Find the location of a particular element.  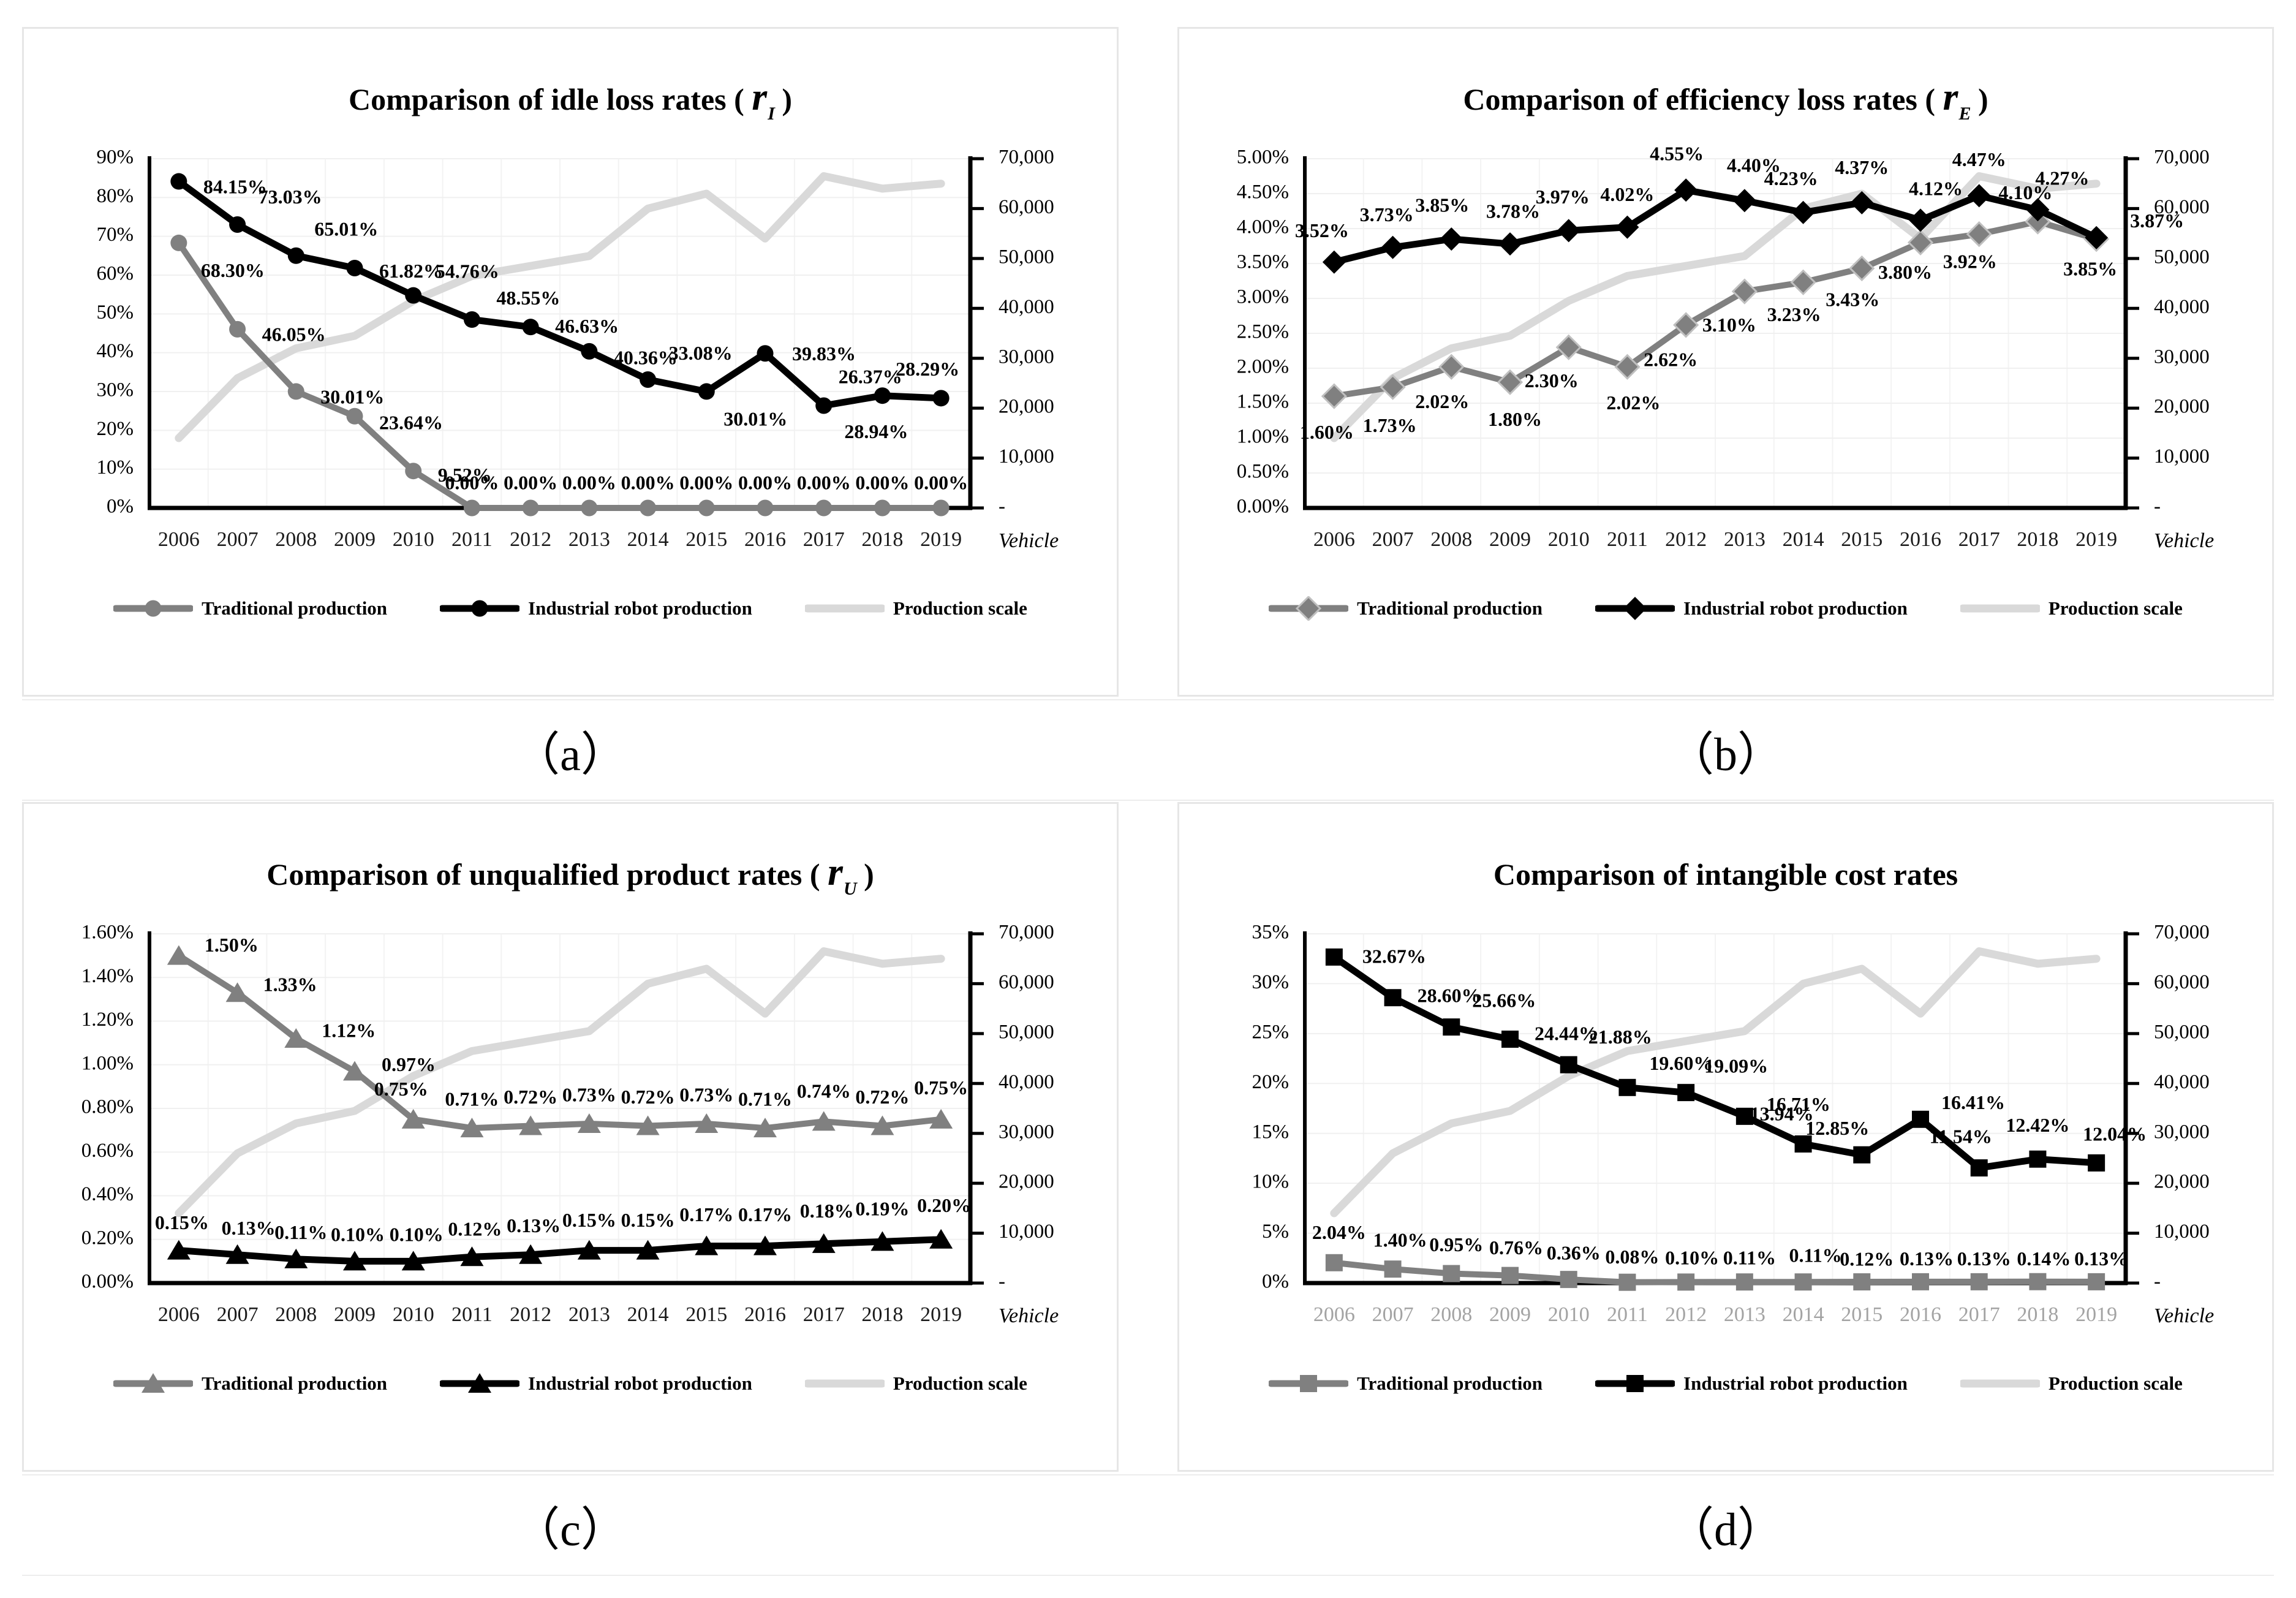

series-scale is located at coordinates (560, 1082).